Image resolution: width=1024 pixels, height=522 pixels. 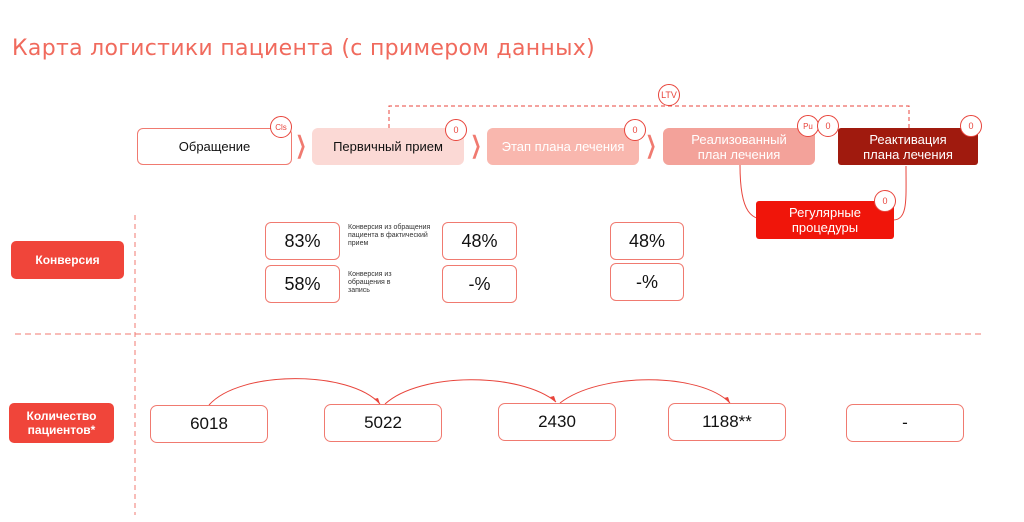 I want to click on ltv-bracket, so click(x=649, y=116).